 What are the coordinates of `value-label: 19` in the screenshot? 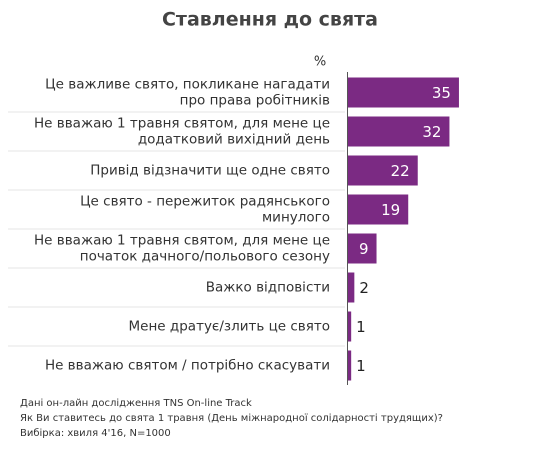 It's located at (390, 210).